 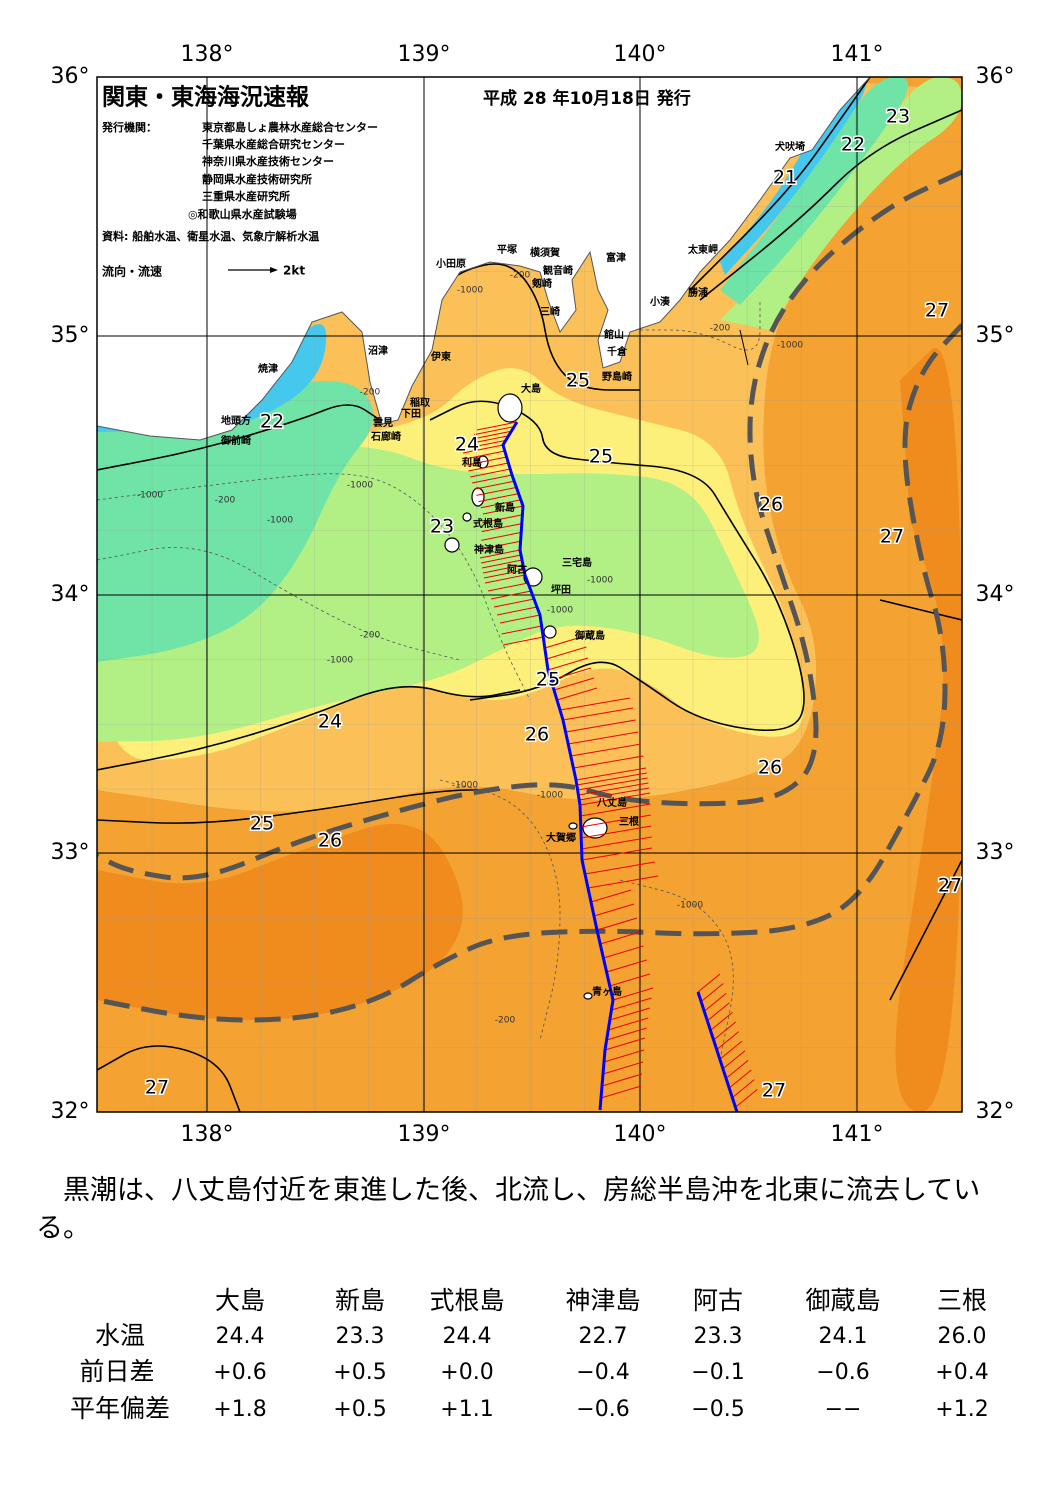 I want to click on table-cell: −−, so click(x=843, y=1409).